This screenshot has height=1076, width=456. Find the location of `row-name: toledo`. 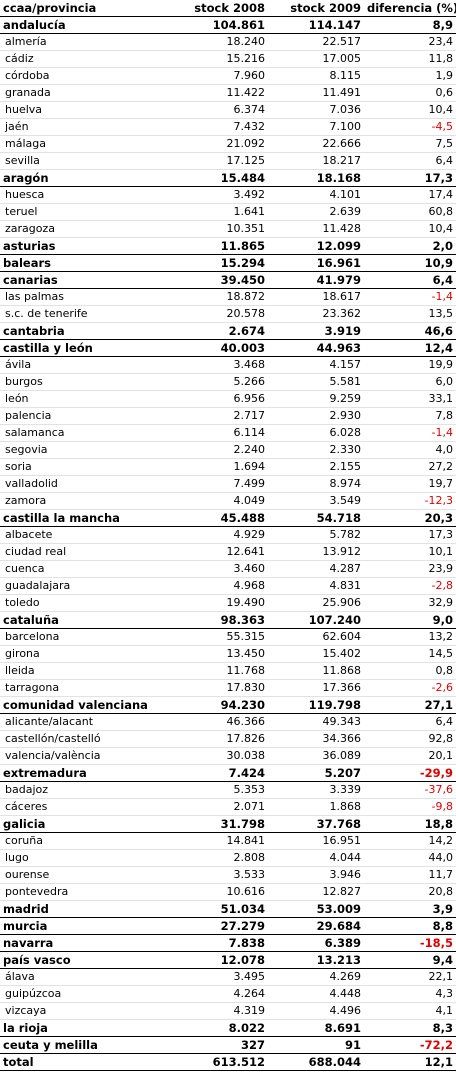

row-name: toledo is located at coordinates (75, 603).